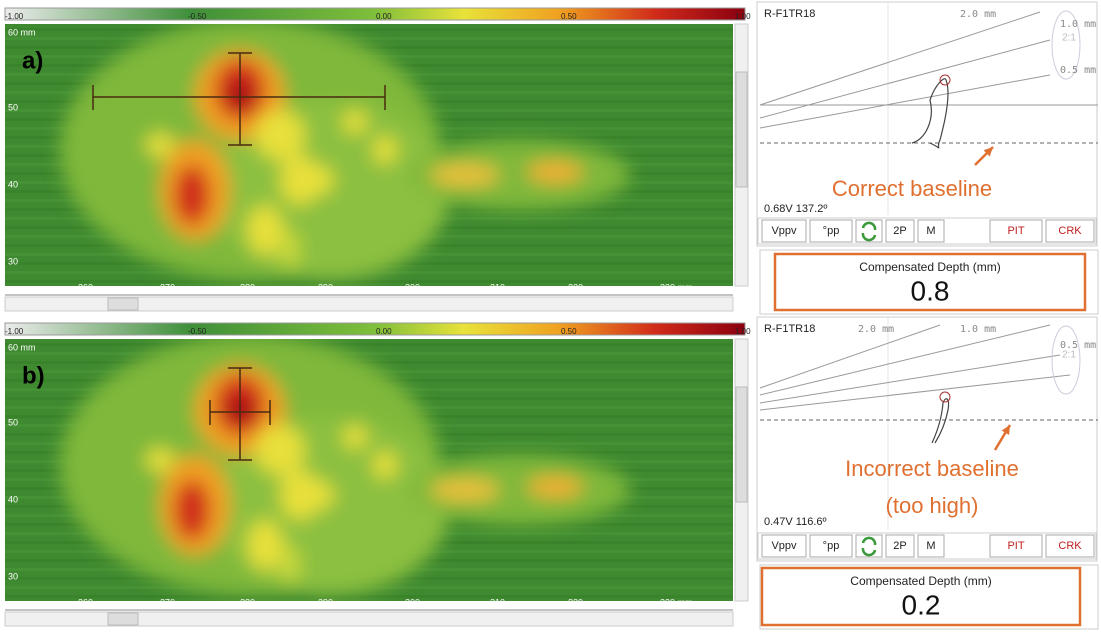 The height and width of the screenshot is (644, 1101). I want to click on depth-title: Compensated Depth (mm), so click(920, 581).